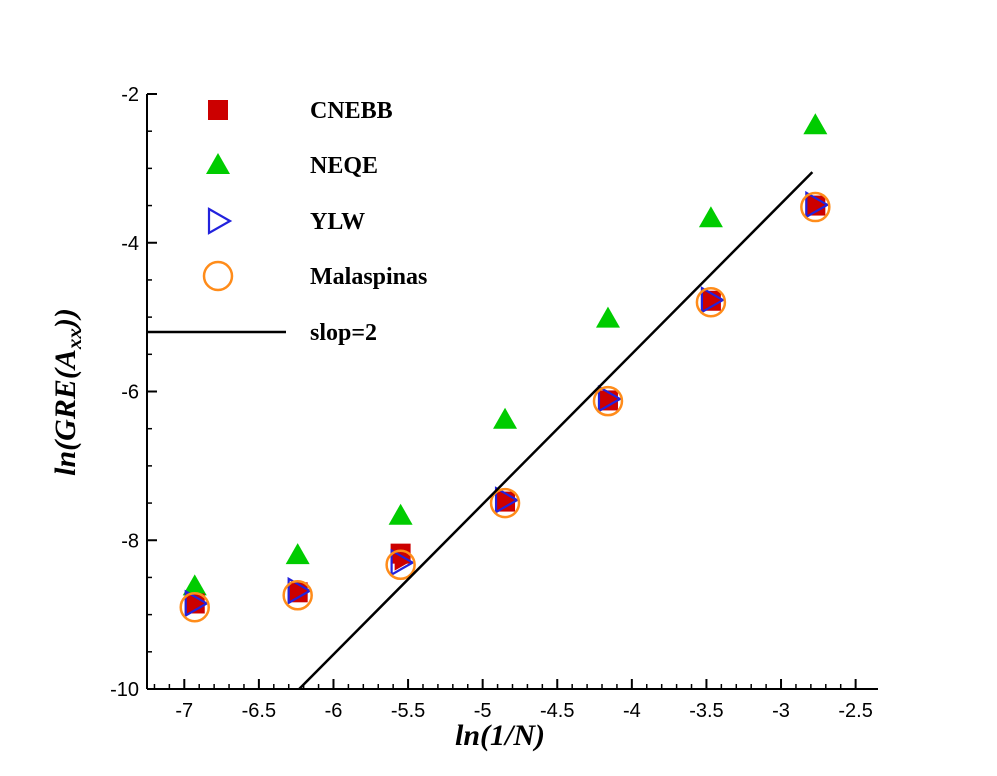  What do you see at coordinates (124, 690) in the screenshot?
I see `y-tick-label: -10` at bounding box center [124, 690].